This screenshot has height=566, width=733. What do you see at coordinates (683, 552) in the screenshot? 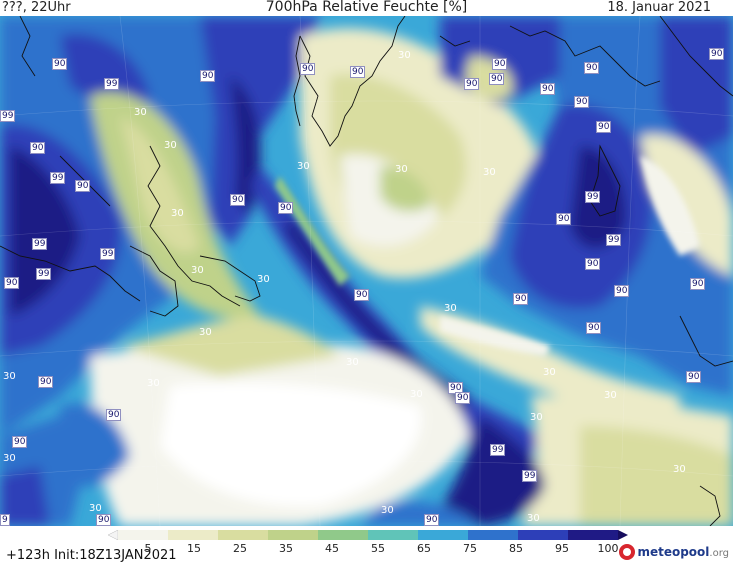
I see `logo-text: meteopool.org` at bounding box center [683, 552].